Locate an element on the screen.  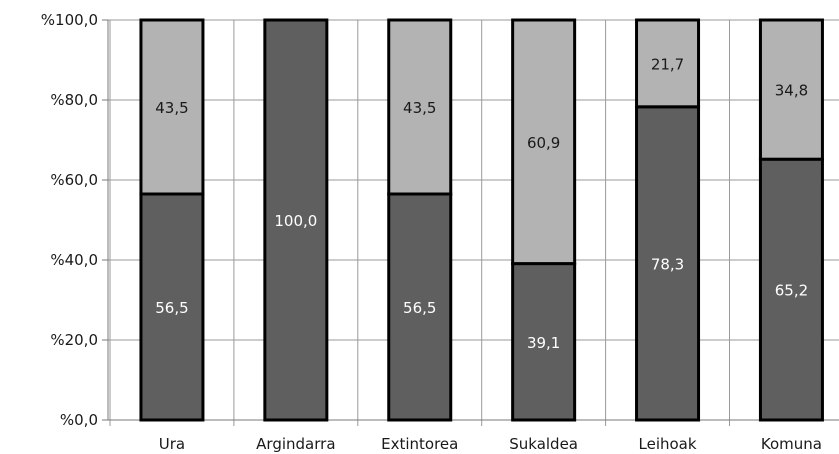
y-tick-label: %20,0 is located at coordinates (74, 340).